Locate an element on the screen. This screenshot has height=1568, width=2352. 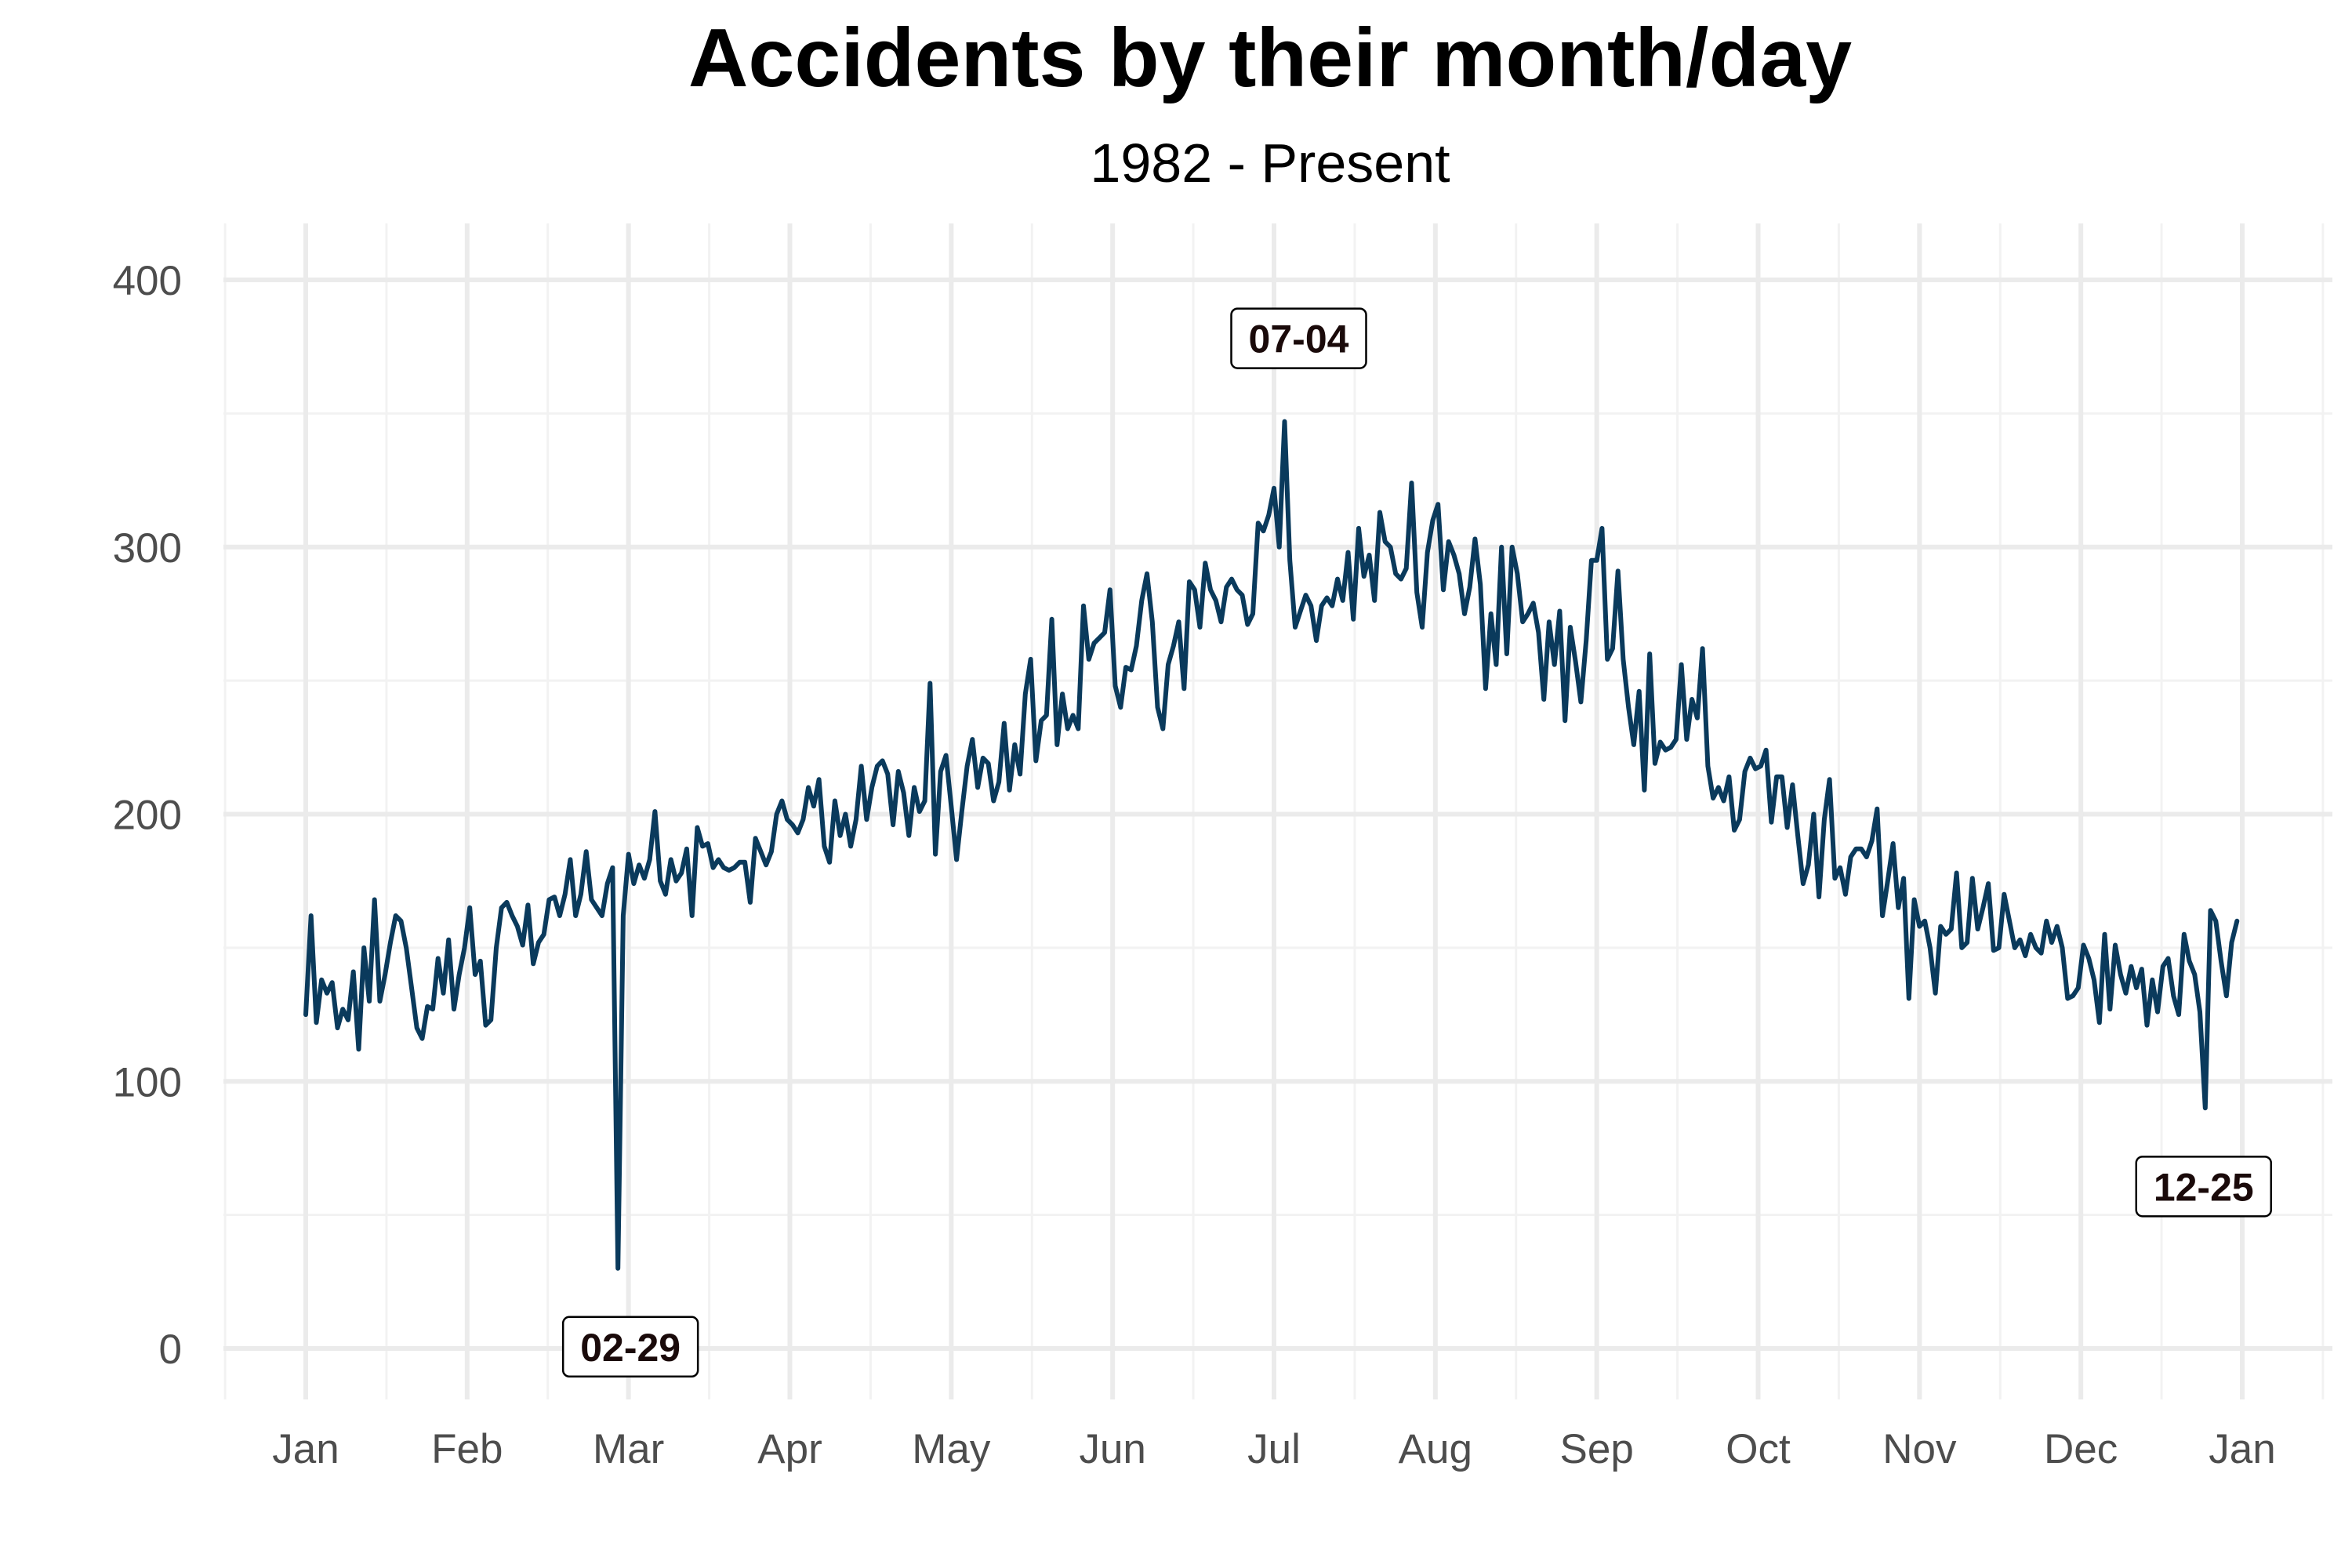
x-tick-label: Sep is located at coordinates (1597, 1449).